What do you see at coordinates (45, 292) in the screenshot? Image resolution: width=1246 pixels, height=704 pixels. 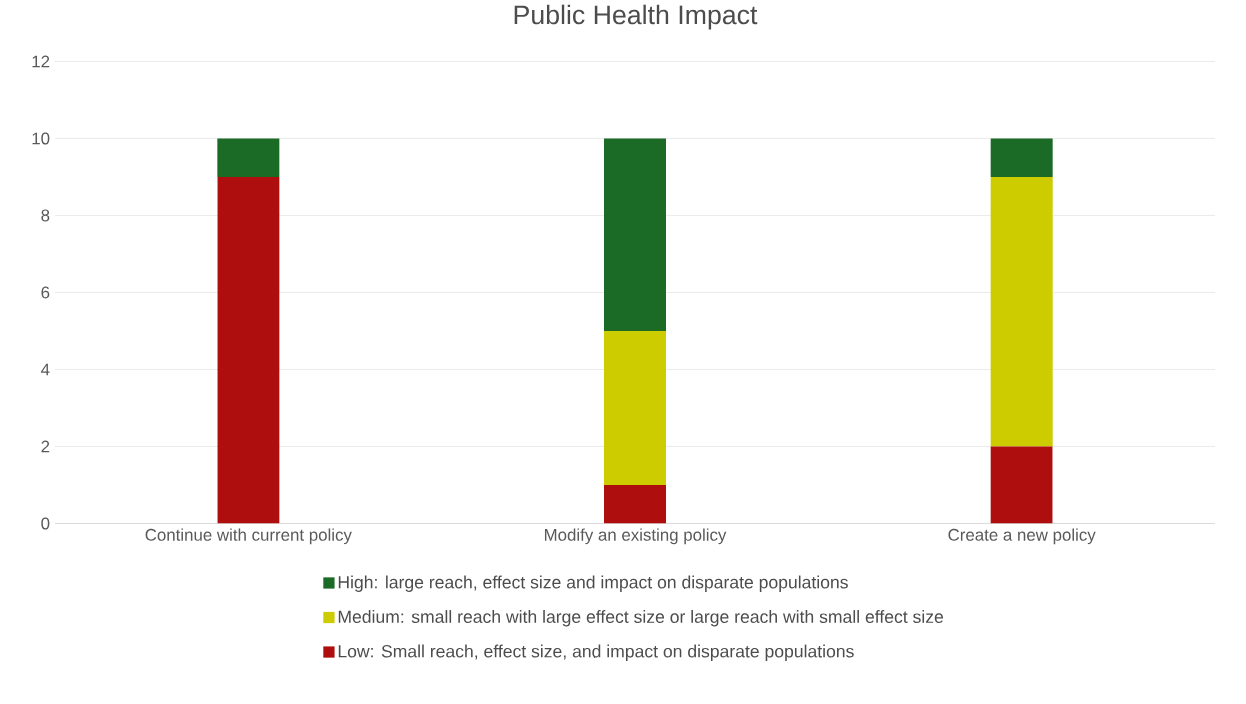 I see `y-tick-label: 6` at bounding box center [45, 292].